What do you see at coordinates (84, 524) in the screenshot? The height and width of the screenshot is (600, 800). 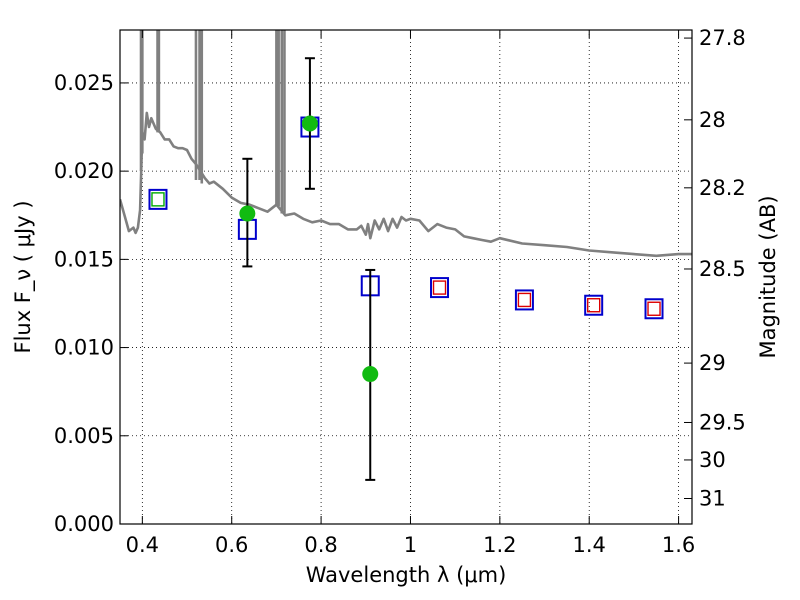 I see `y-tick-label: 0.000` at bounding box center [84, 524].